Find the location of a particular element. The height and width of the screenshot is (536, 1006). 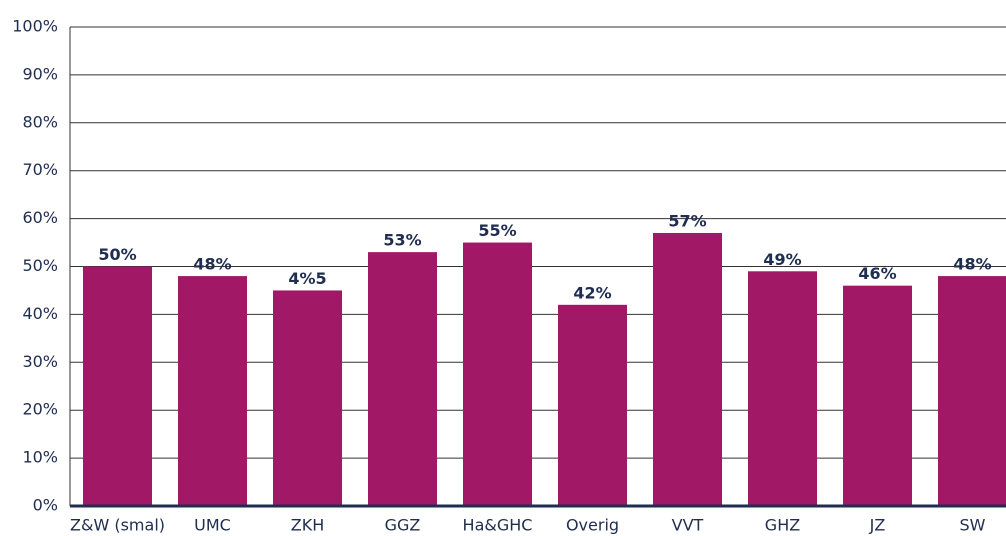

data-label: 46% is located at coordinates (877, 273).